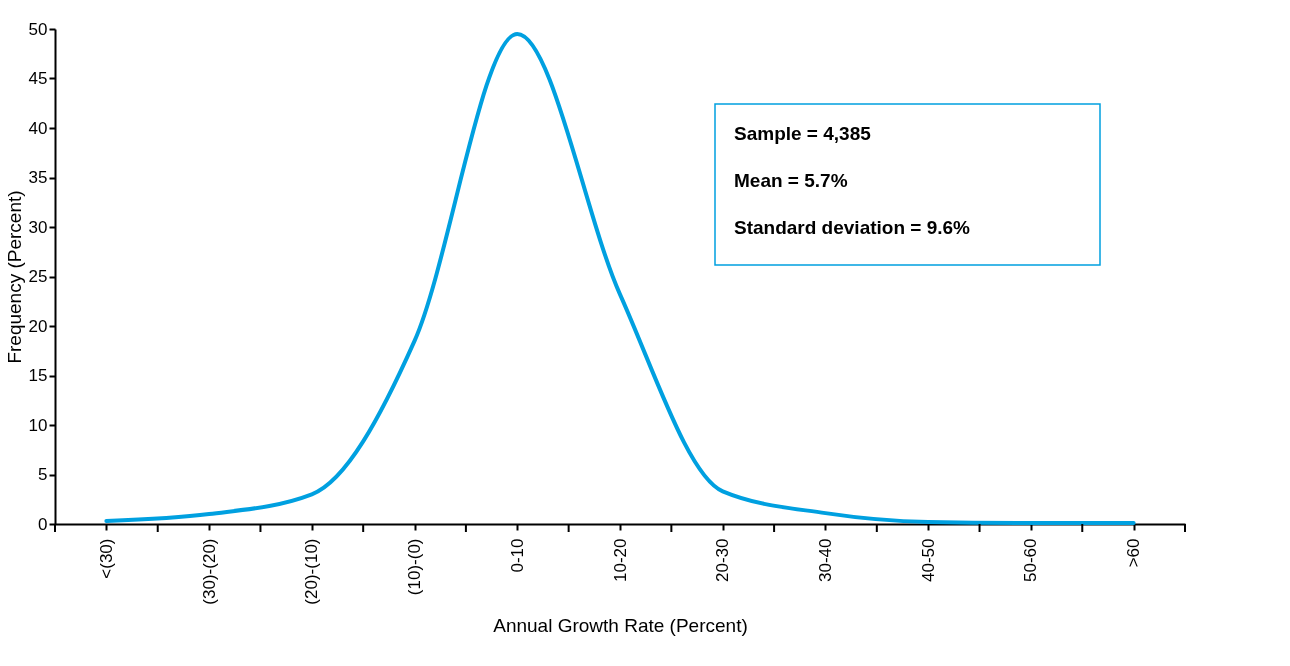 The width and height of the screenshot is (1290, 666). Describe the element at coordinates (38, 29) in the screenshot. I see `y-tick-label: 50` at that location.